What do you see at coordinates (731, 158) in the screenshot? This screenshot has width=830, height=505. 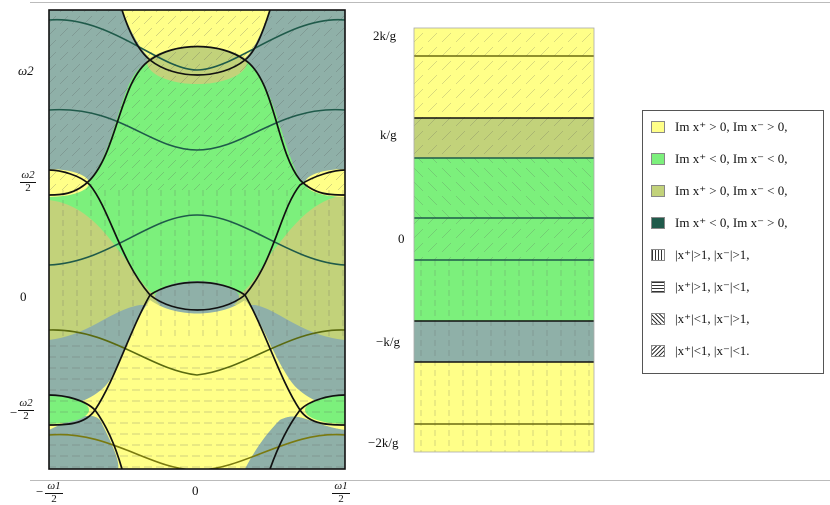 I see `legend-label: Im x⁺ < 0, Im x⁻ < 0,` at bounding box center [731, 158].